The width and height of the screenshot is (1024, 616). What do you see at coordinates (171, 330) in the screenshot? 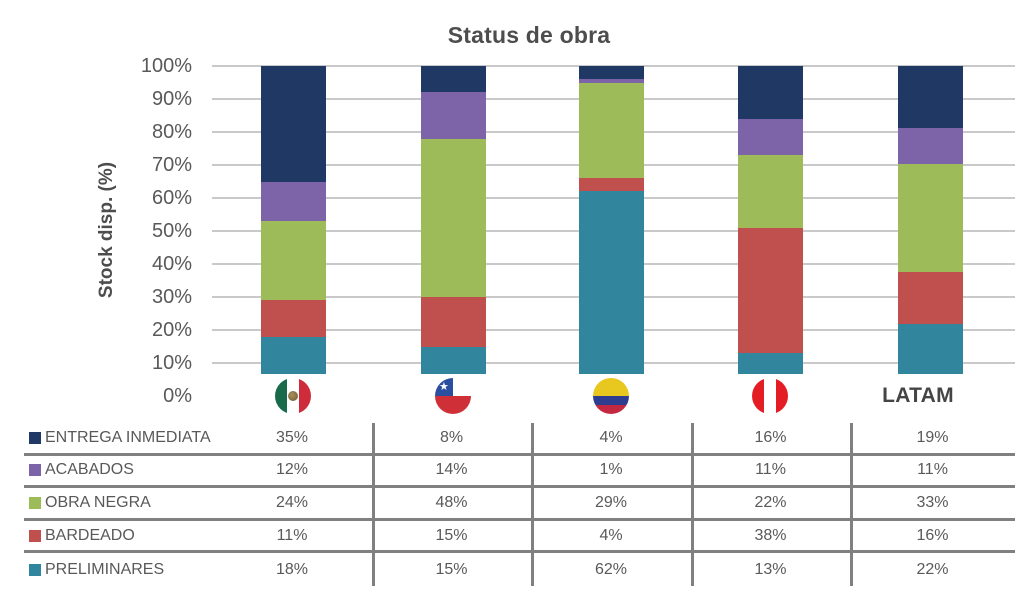
I see `y-tick-label: 20%` at bounding box center [171, 330].